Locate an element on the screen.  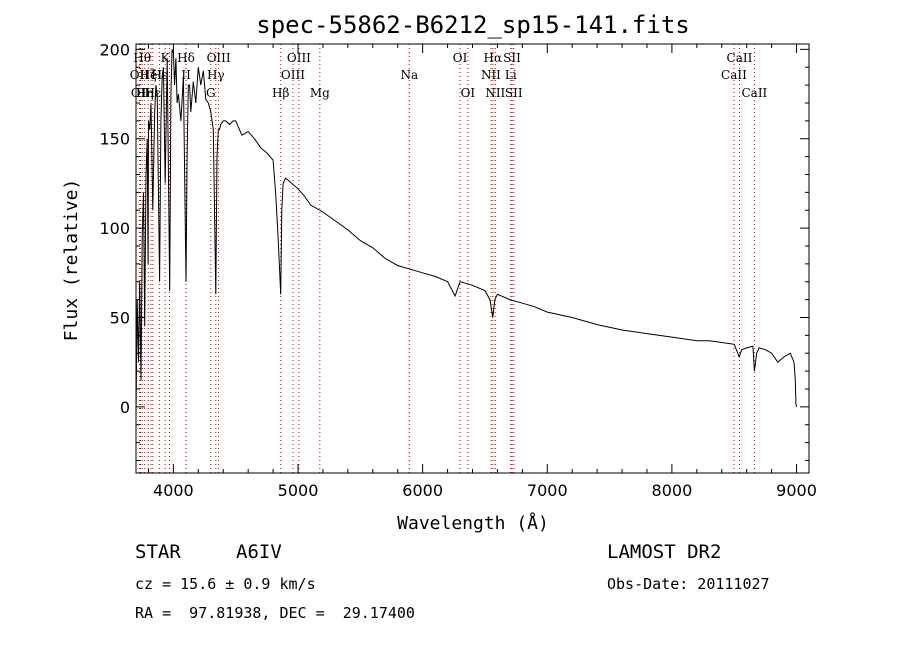
line-label: Na is located at coordinates (409, 75).